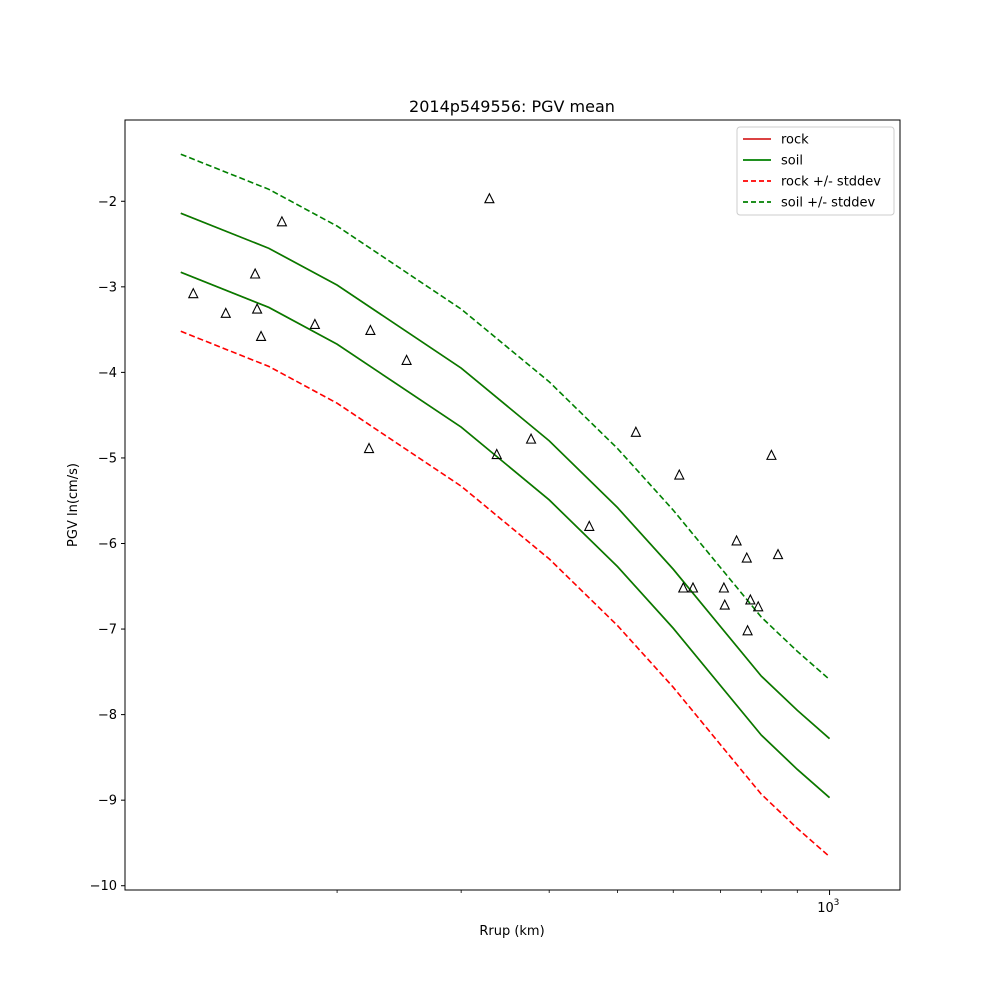  I want to click on y-tick-label: −9, so click(107, 801).